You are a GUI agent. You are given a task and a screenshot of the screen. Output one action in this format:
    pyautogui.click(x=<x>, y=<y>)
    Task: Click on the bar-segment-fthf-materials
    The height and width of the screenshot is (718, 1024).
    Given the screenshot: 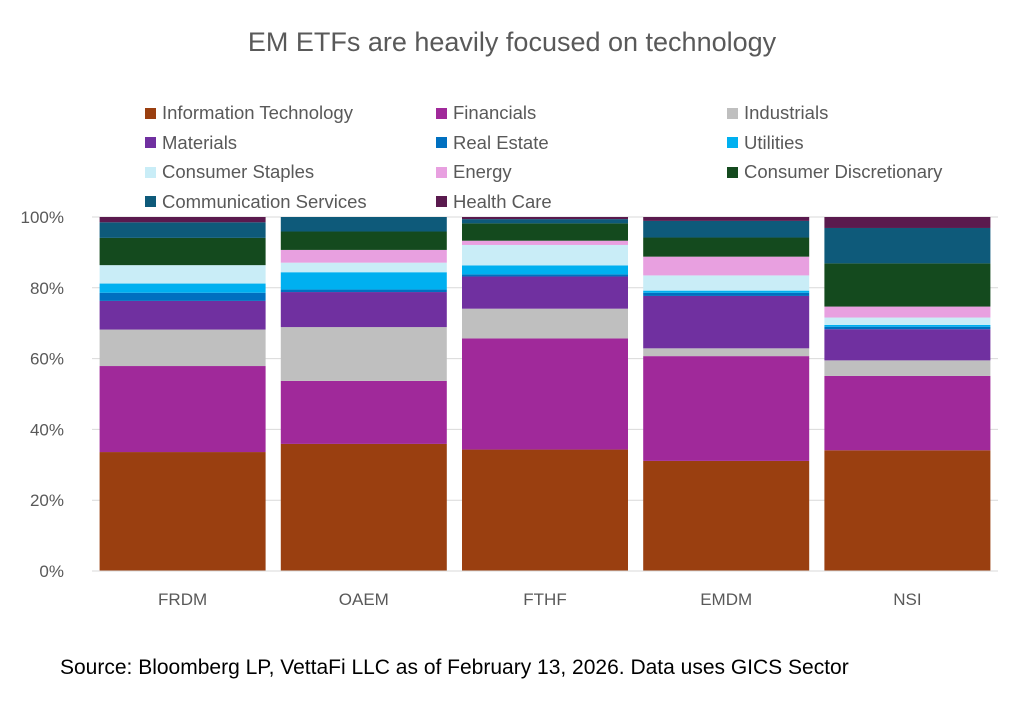 What is the action you would take?
    pyautogui.click(x=545, y=292)
    